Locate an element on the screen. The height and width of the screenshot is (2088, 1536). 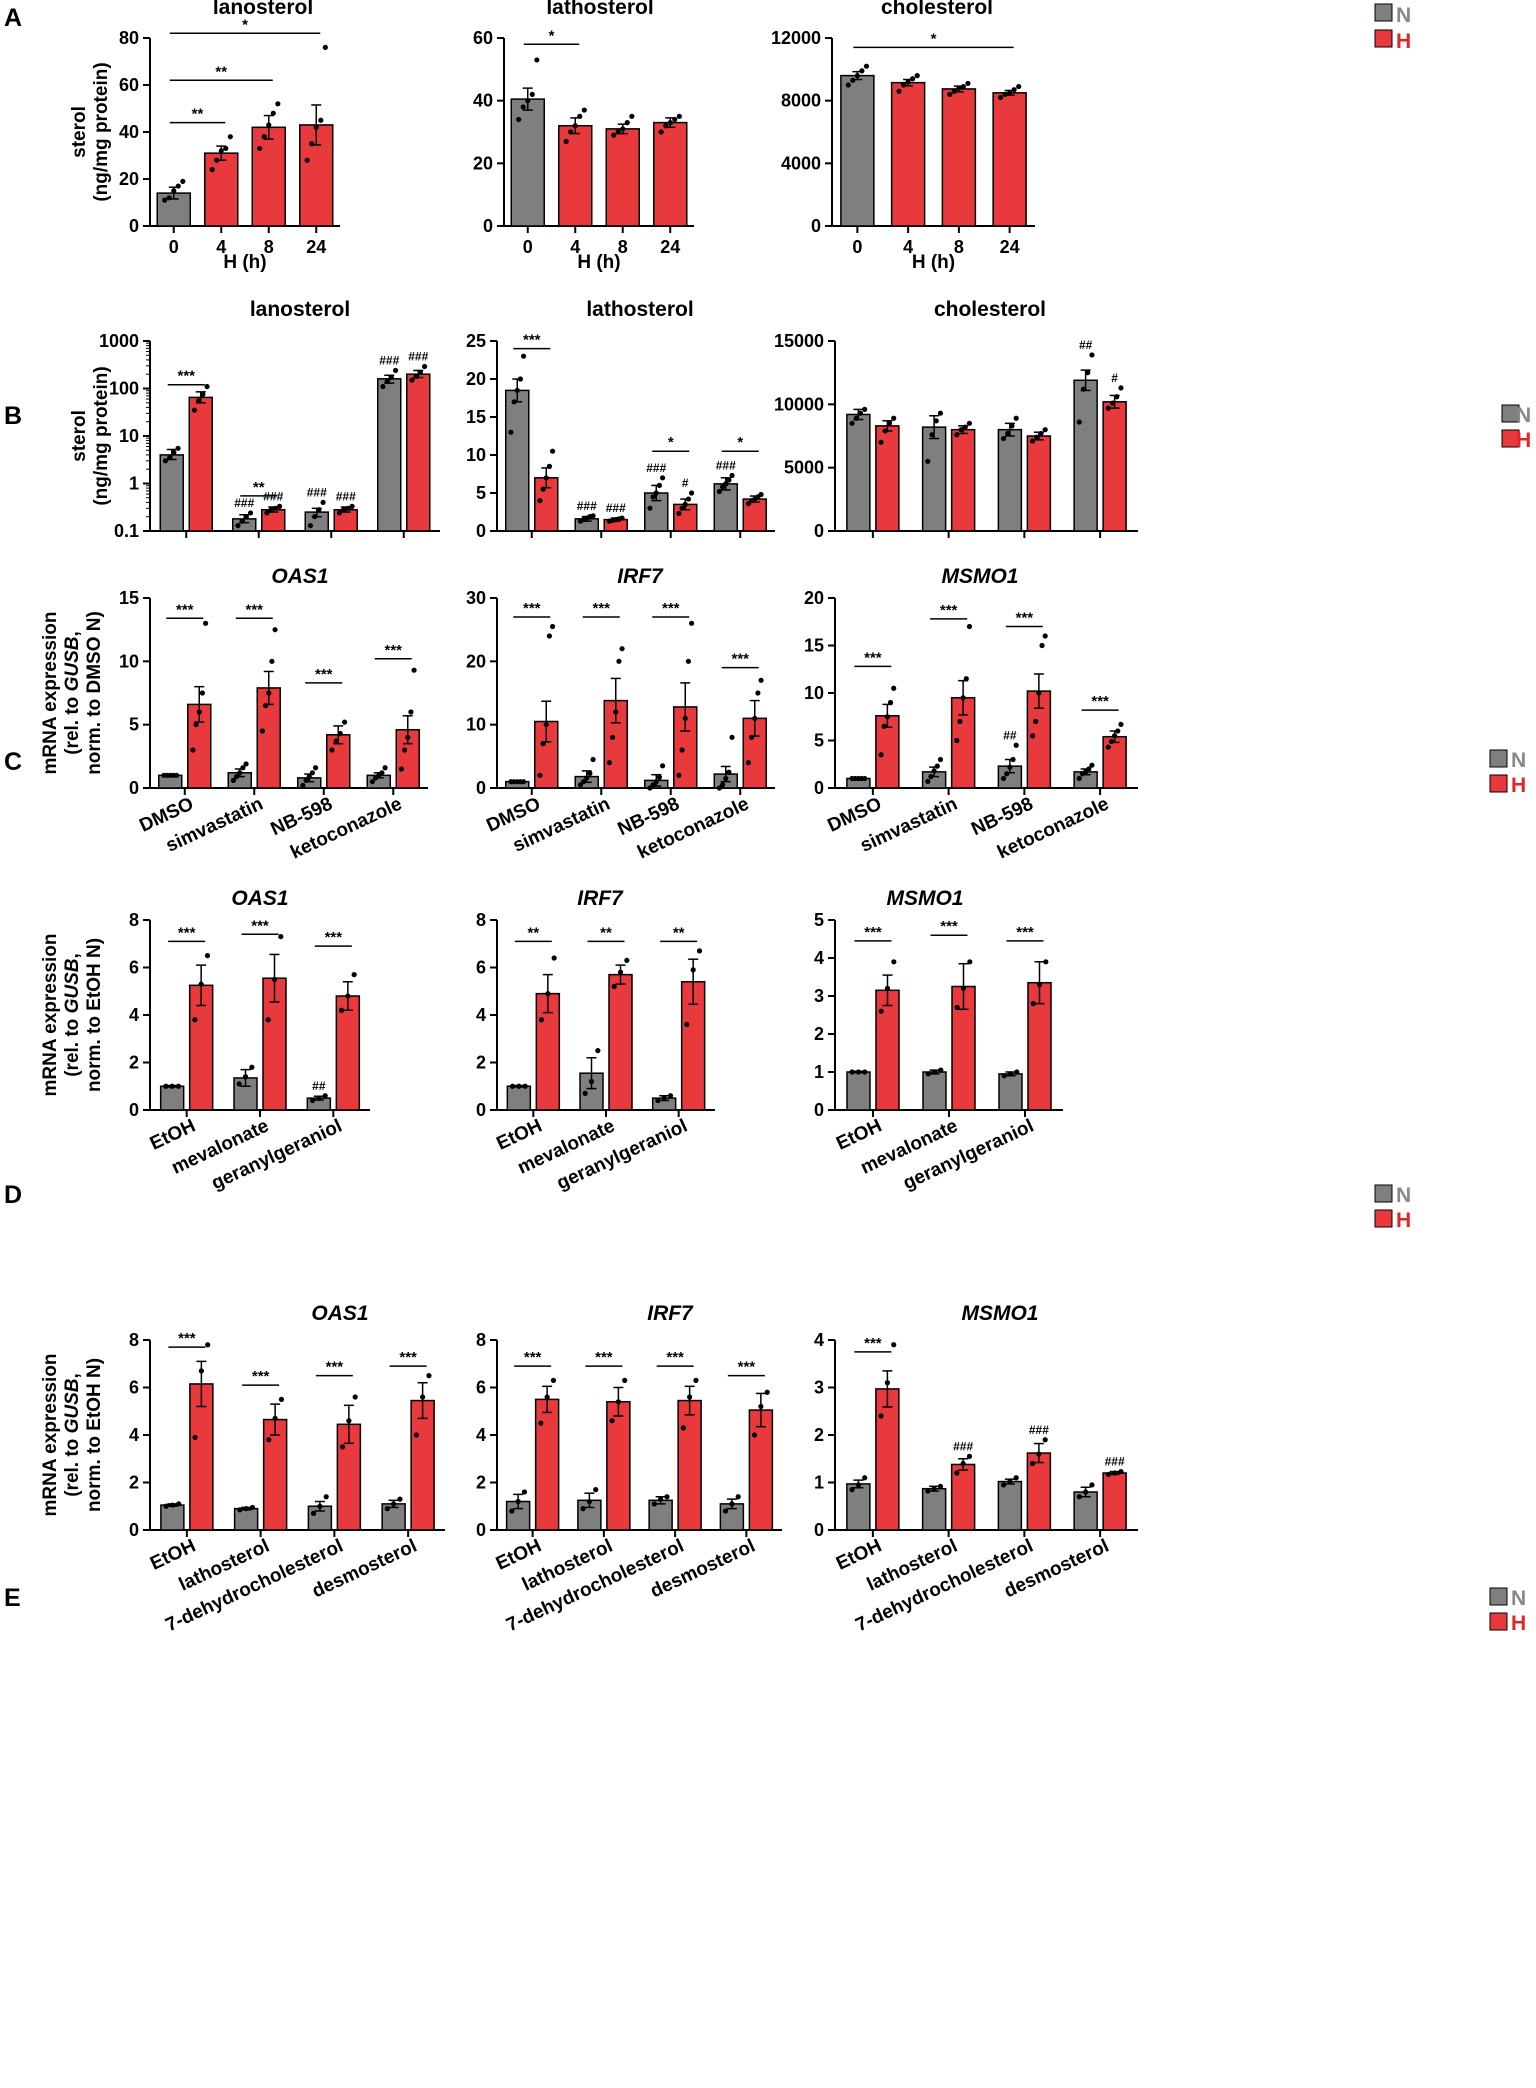
y-axis-label-line: norm. to DMSO N) is located at coordinates (94, 693).